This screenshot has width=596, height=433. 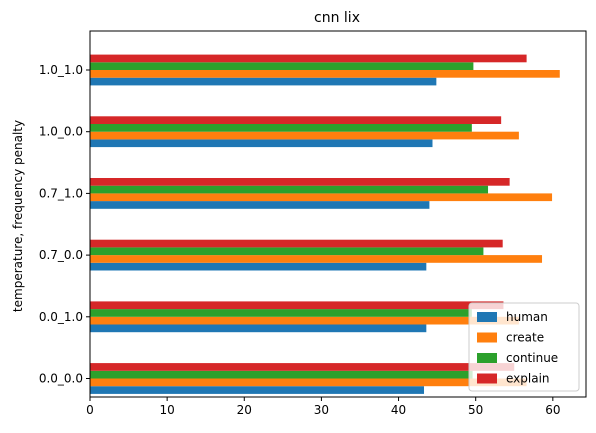 What do you see at coordinates (475, 410) in the screenshot?
I see `x-tick-label: 50` at bounding box center [475, 410].